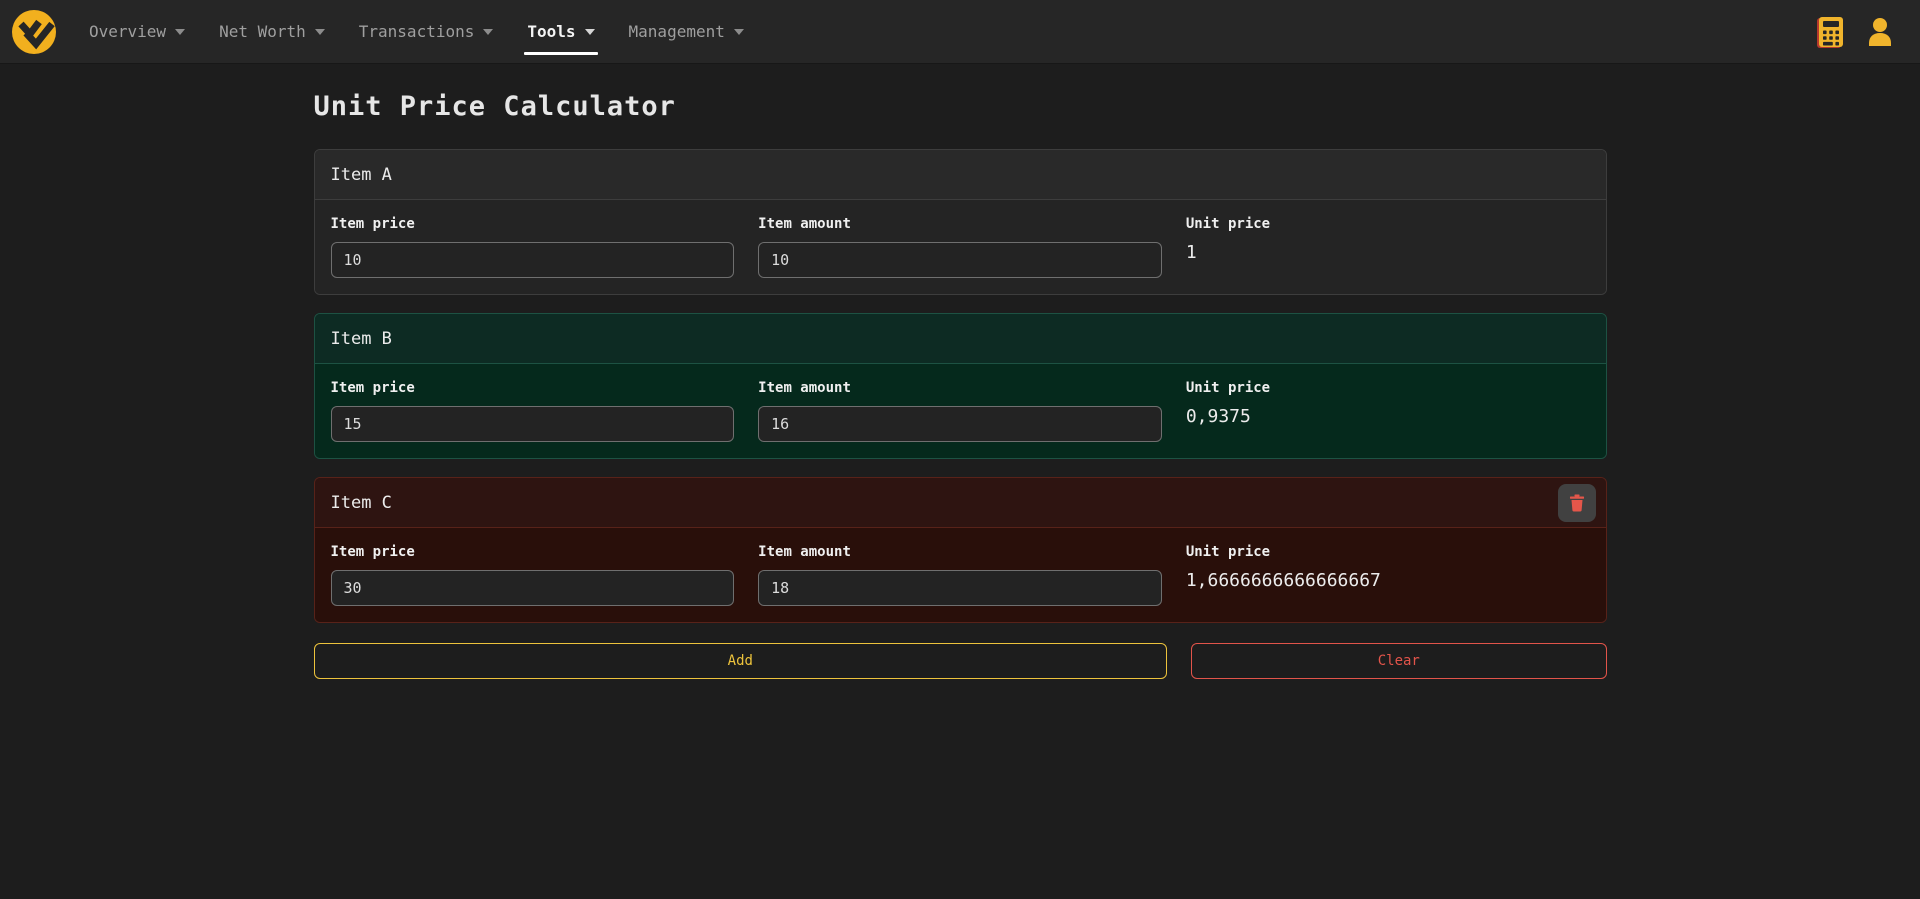 Image resolution: width=1920 pixels, height=899 pixels. What do you see at coordinates (1218, 416) in the screenshot?
I see `unit-price-value: 0,9375` at bounding box center [1218, 416].